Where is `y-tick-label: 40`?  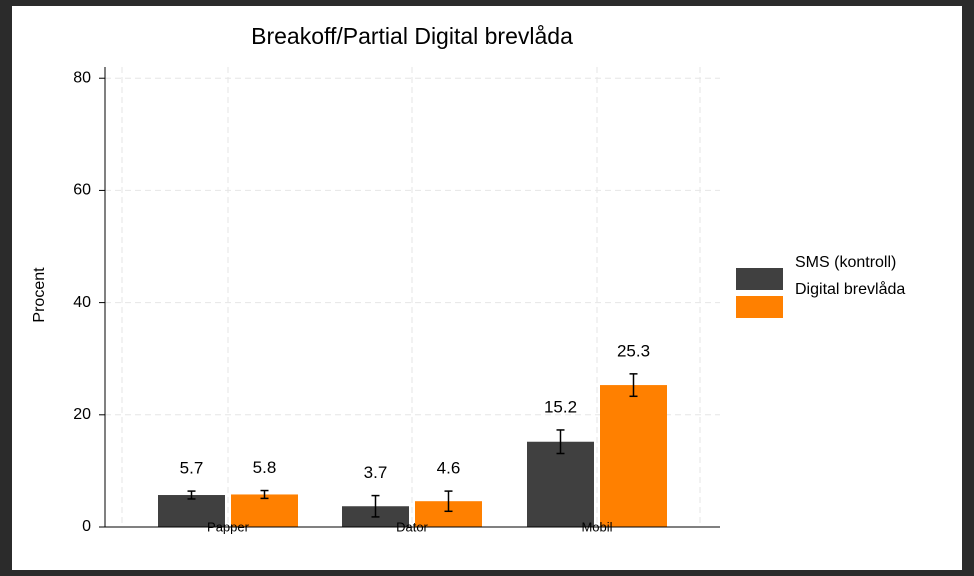
y-tick-label: 40 is located at coordinates (82, 302).